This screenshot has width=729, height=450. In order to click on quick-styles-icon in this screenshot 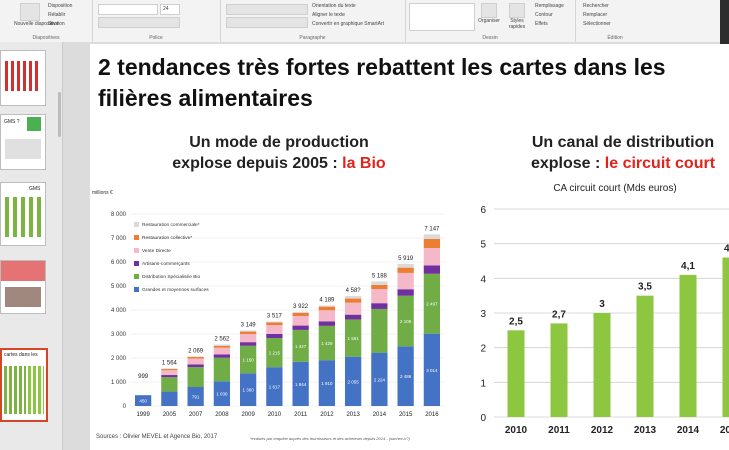, I will do `click(517, 10)`.